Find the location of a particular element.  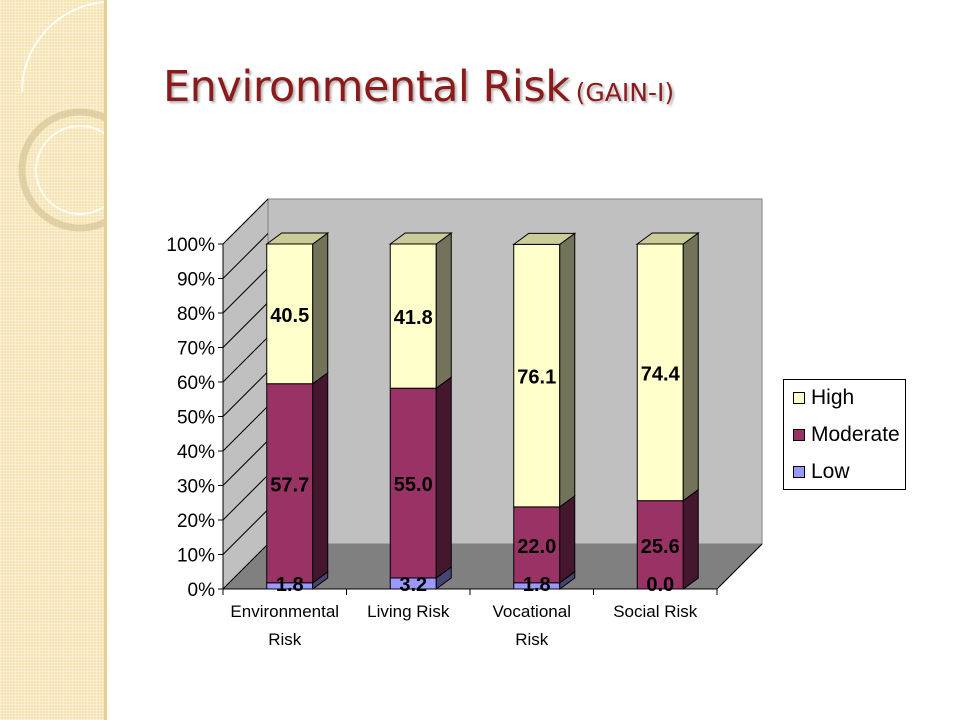

legend-label: Low is located at coordinates (830, 471).